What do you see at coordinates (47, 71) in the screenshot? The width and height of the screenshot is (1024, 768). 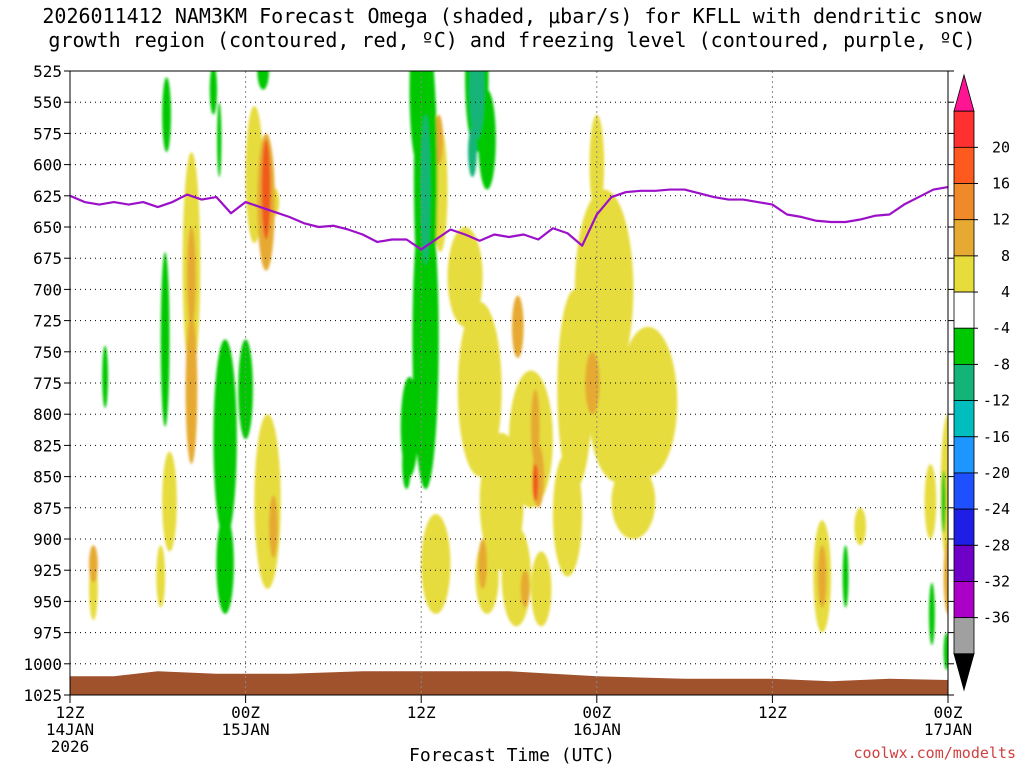 I see `y-tick-label: 525` at bounding box center [47, 71].